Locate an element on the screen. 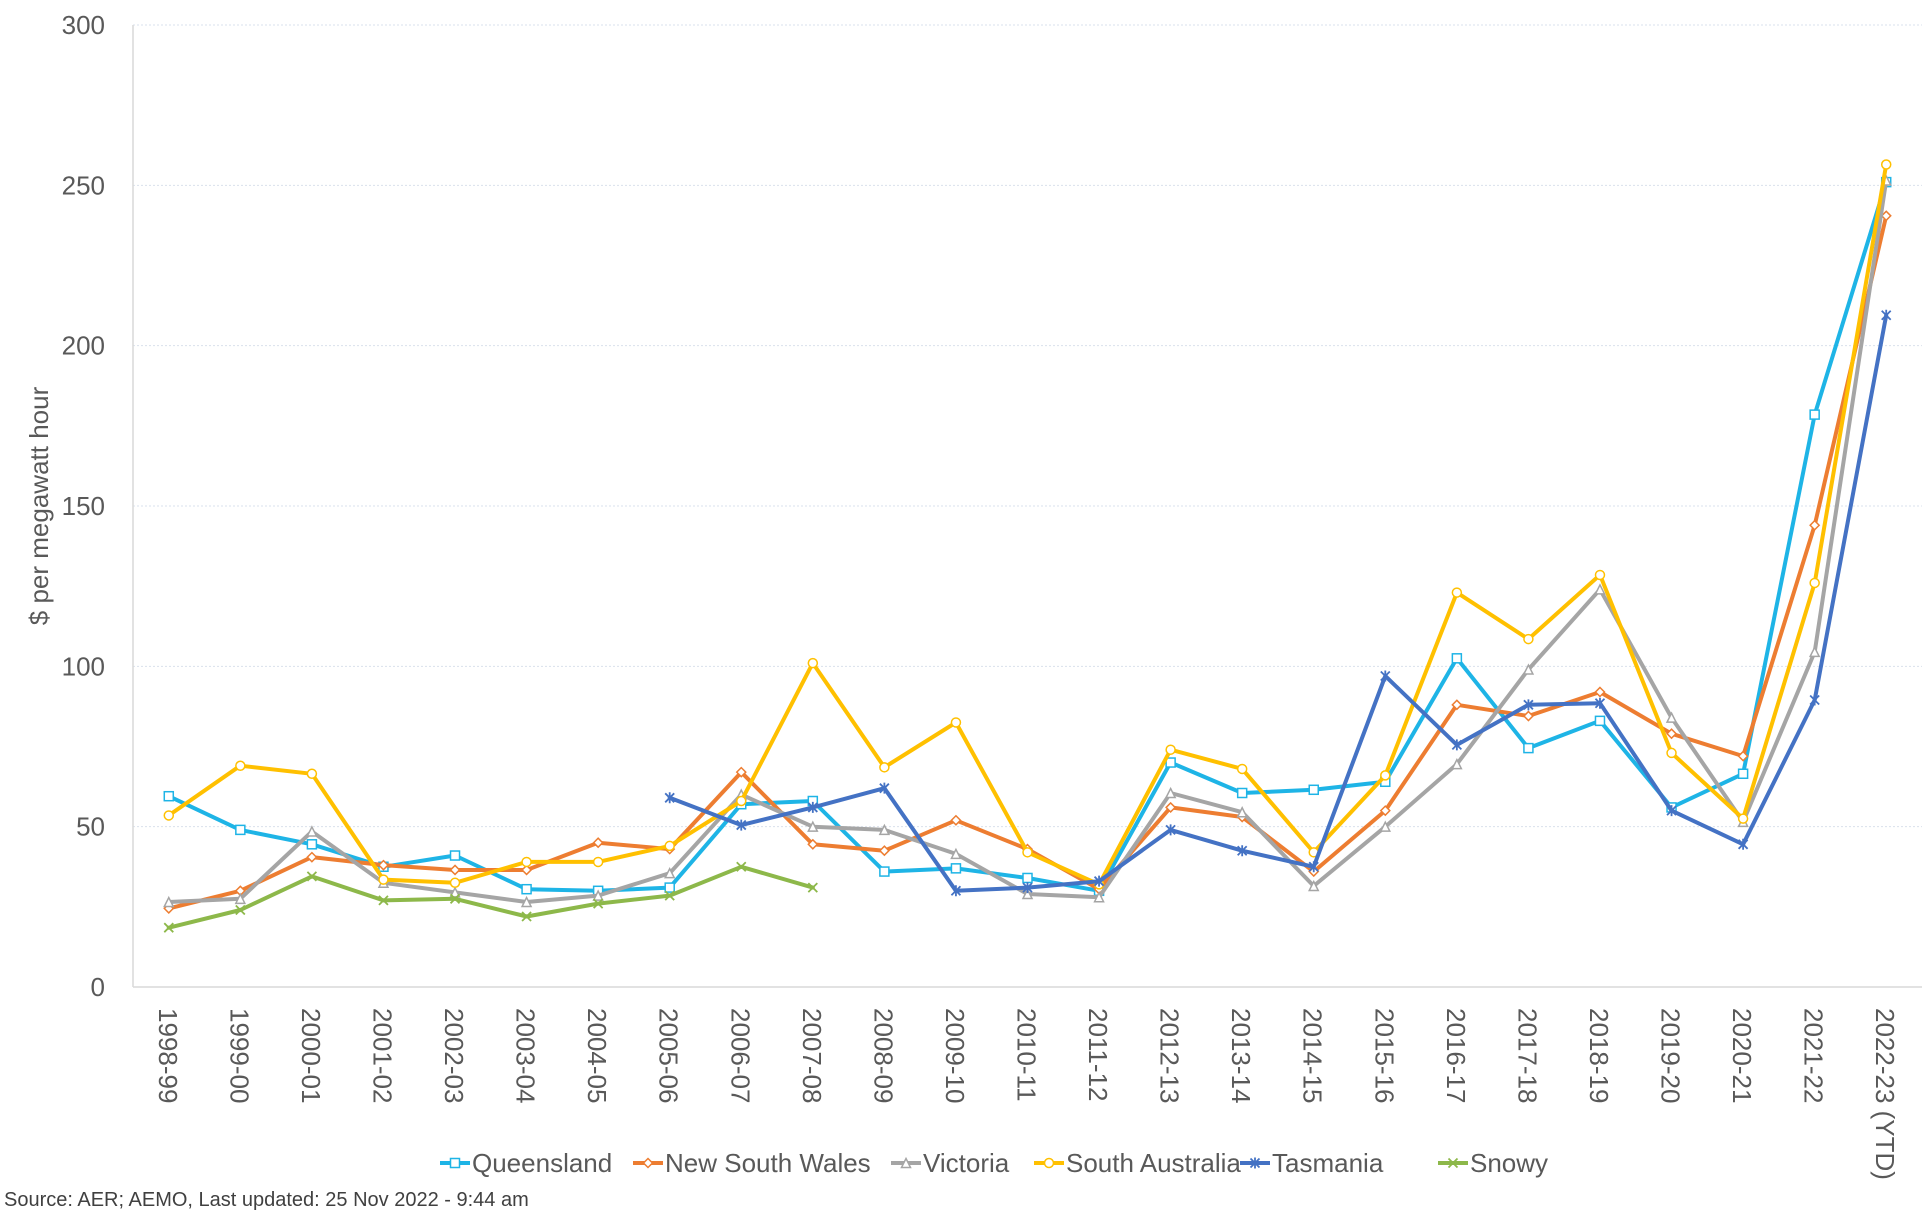 The height and width of the screenshot is (1214, 1930). x-tick-label: 2014-15 is located at coordinates (1313, 1055).